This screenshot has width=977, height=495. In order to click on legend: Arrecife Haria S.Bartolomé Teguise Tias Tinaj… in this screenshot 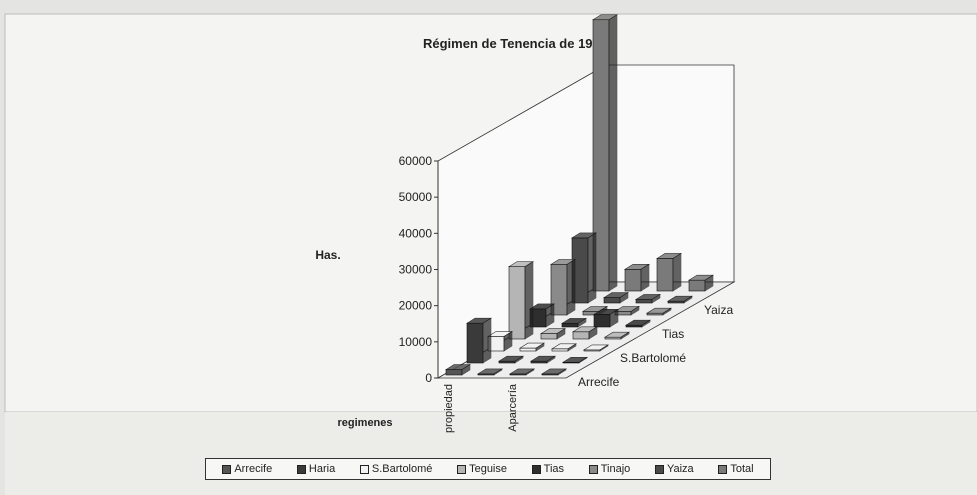, I will do `click(488, 469)`.